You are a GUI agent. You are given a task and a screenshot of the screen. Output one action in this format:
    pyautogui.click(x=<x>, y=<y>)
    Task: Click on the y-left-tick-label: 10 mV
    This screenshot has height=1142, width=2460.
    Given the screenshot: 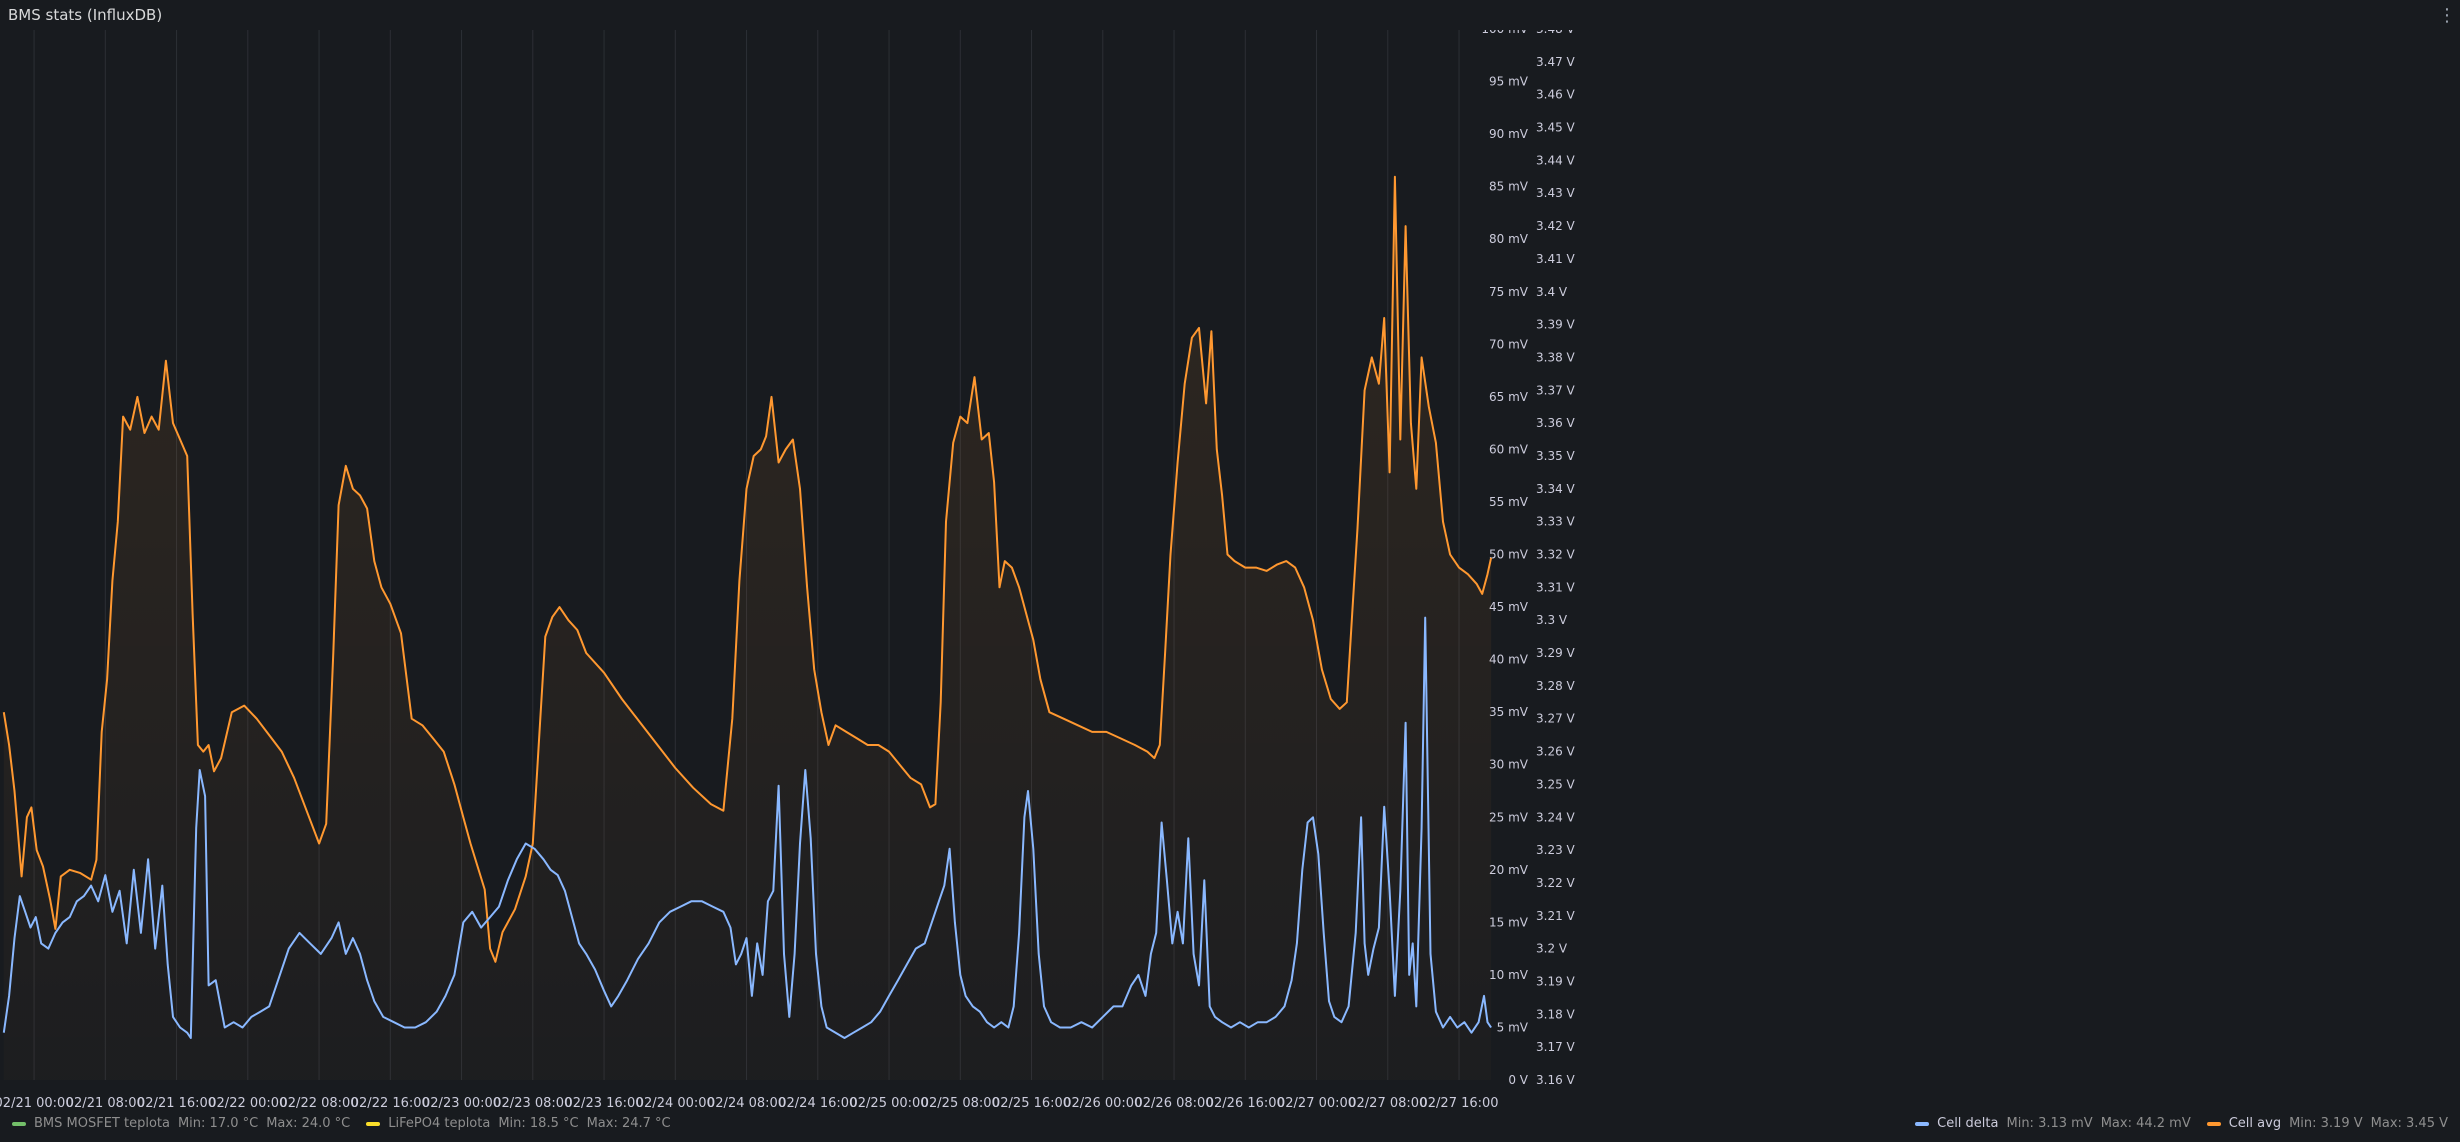 What is the action you would take?
    pyautogui.click(x=1509, y=975)
    